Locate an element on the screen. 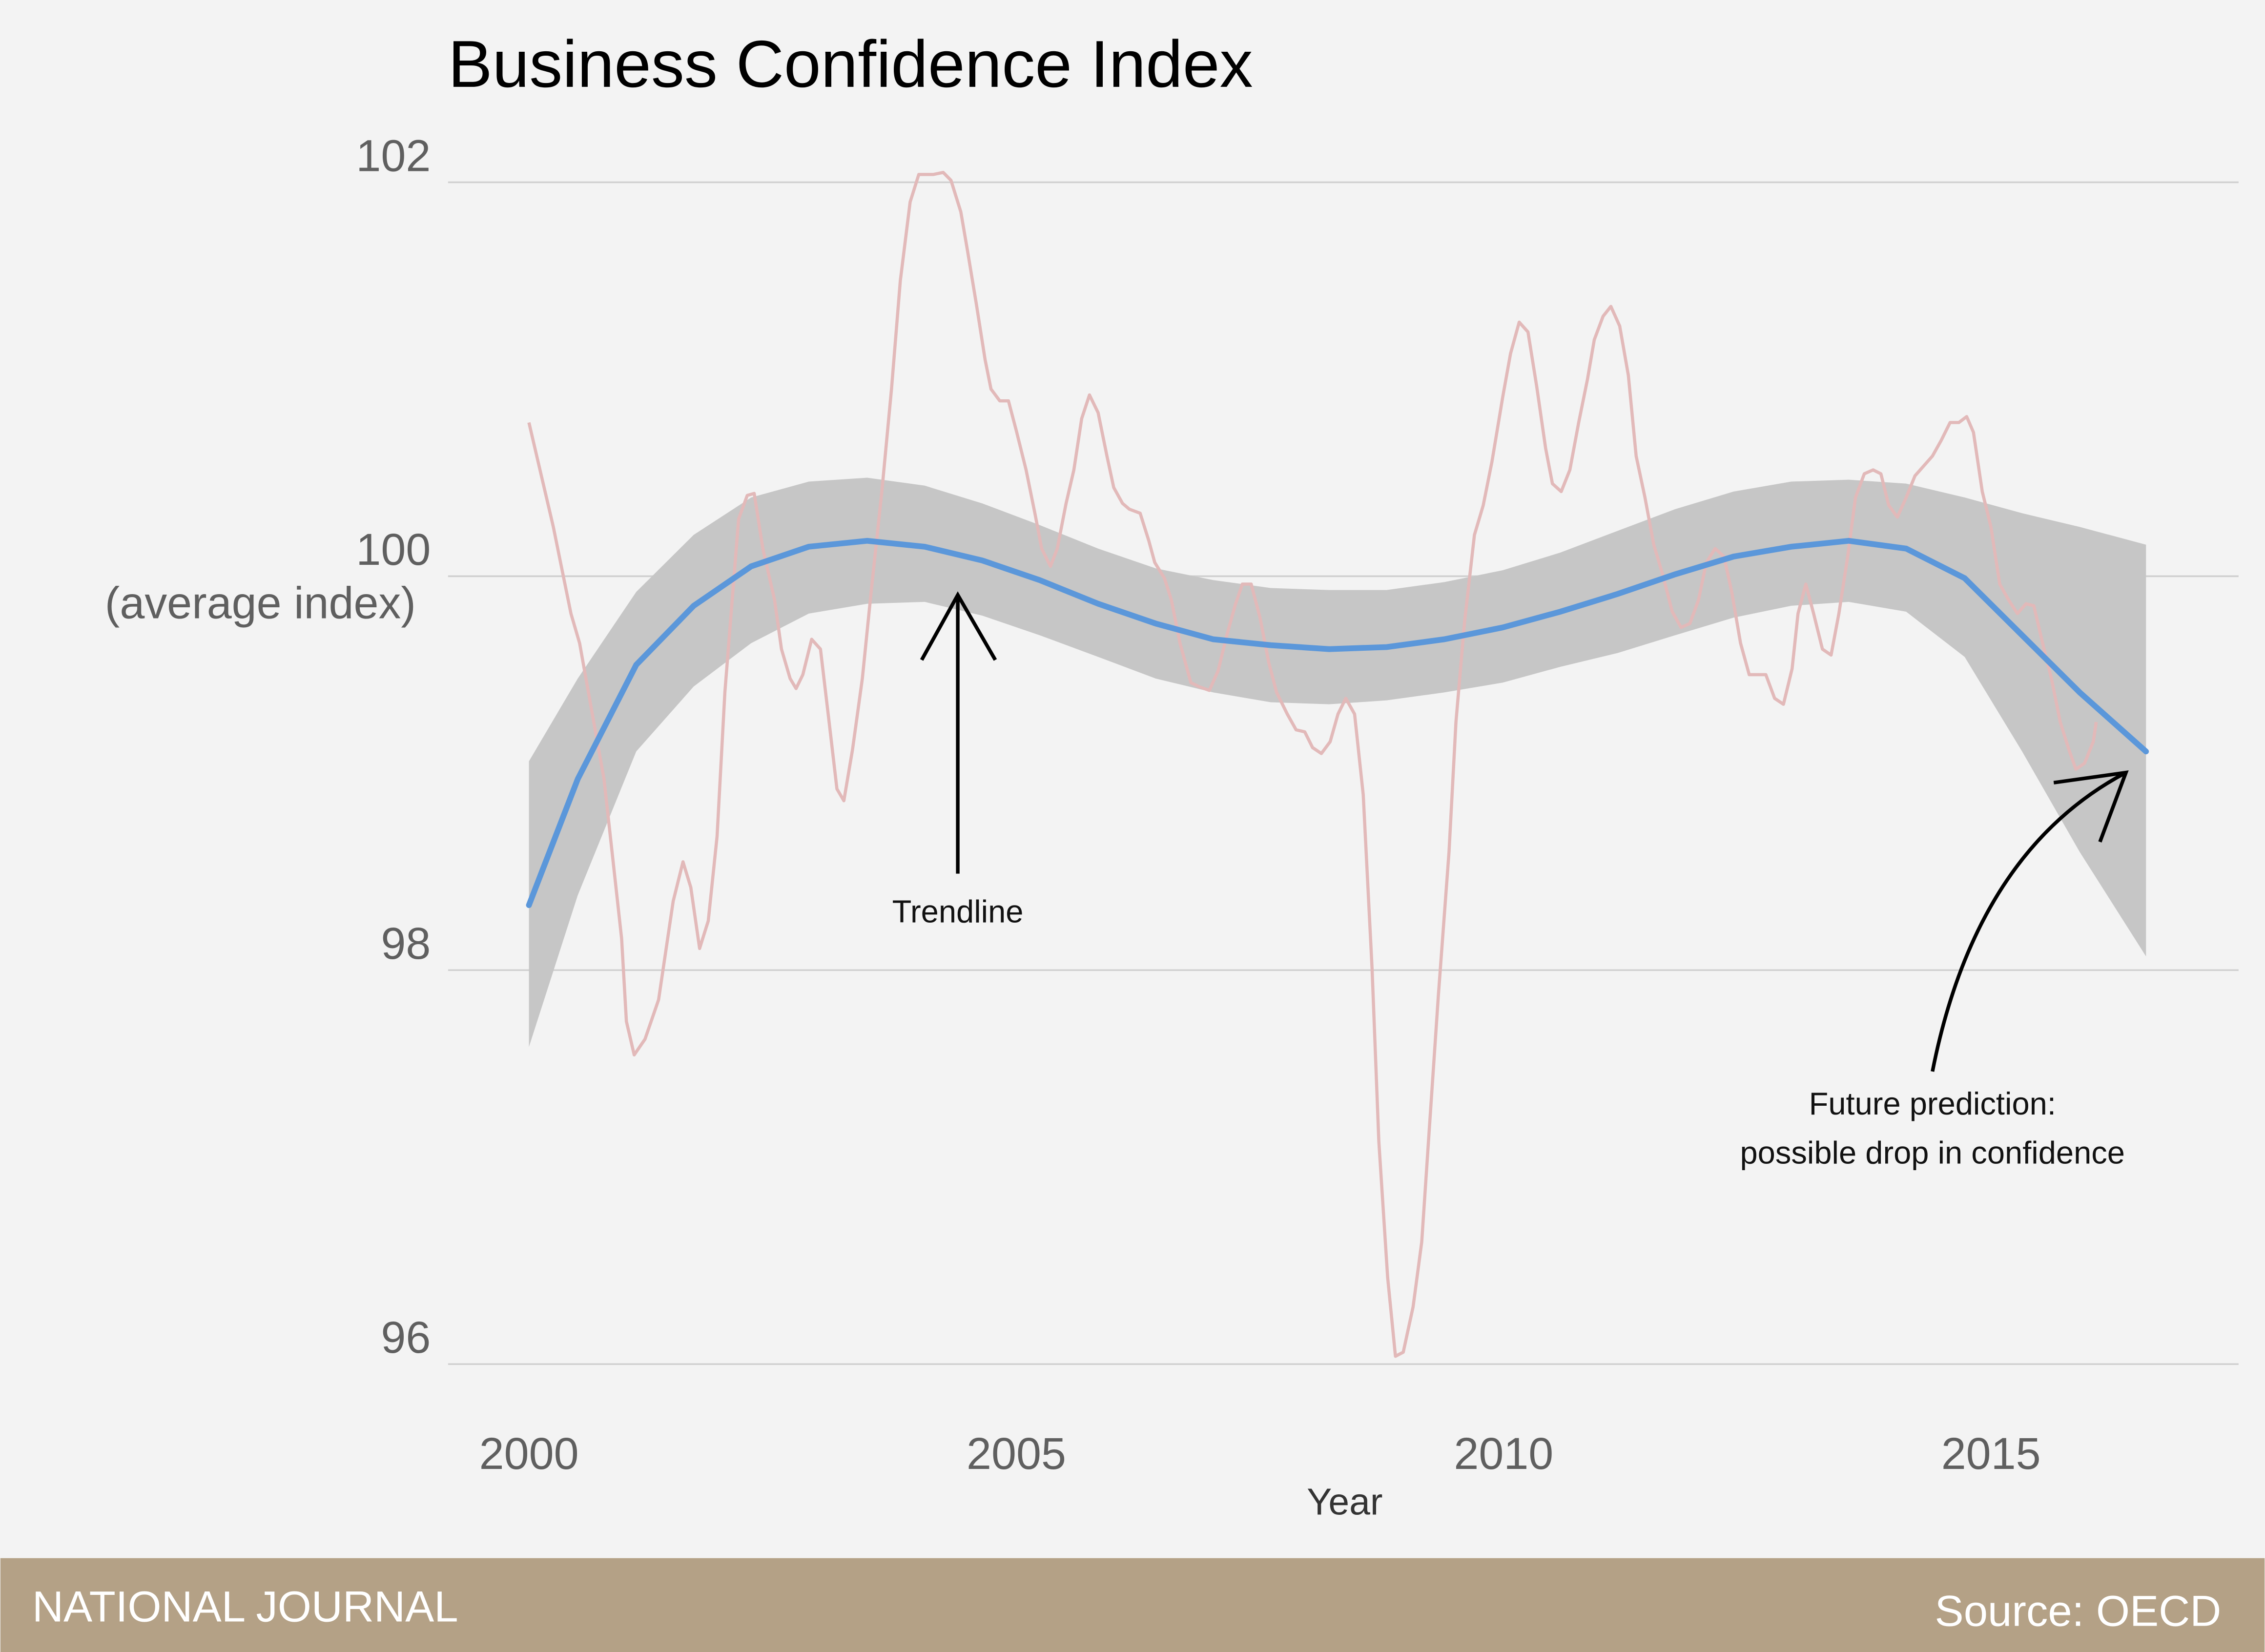  trendline-arrow is located at coordinates (958, 732).